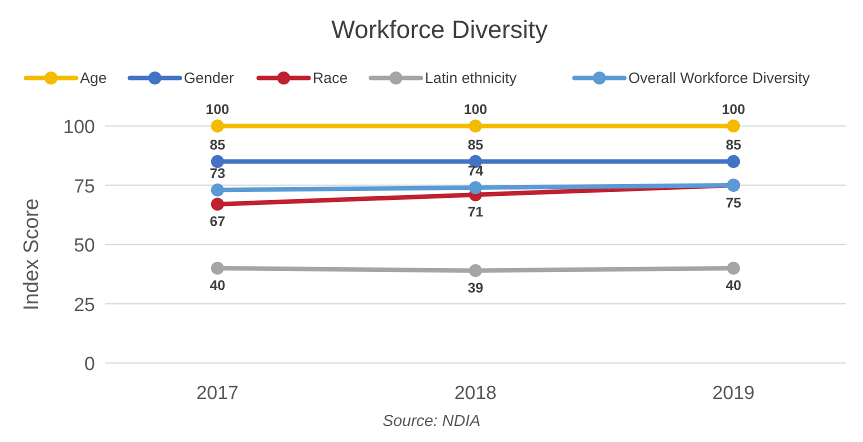  Describe the element at coordinates (93, 78) in the screenshot. I see `legend-label: Age` at that location.